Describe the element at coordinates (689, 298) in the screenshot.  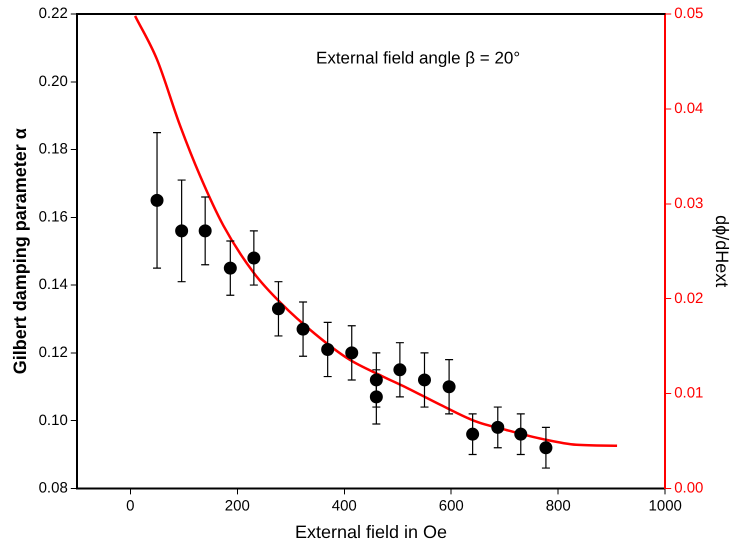
I see `y2-tick-label: 0.02` at that location.